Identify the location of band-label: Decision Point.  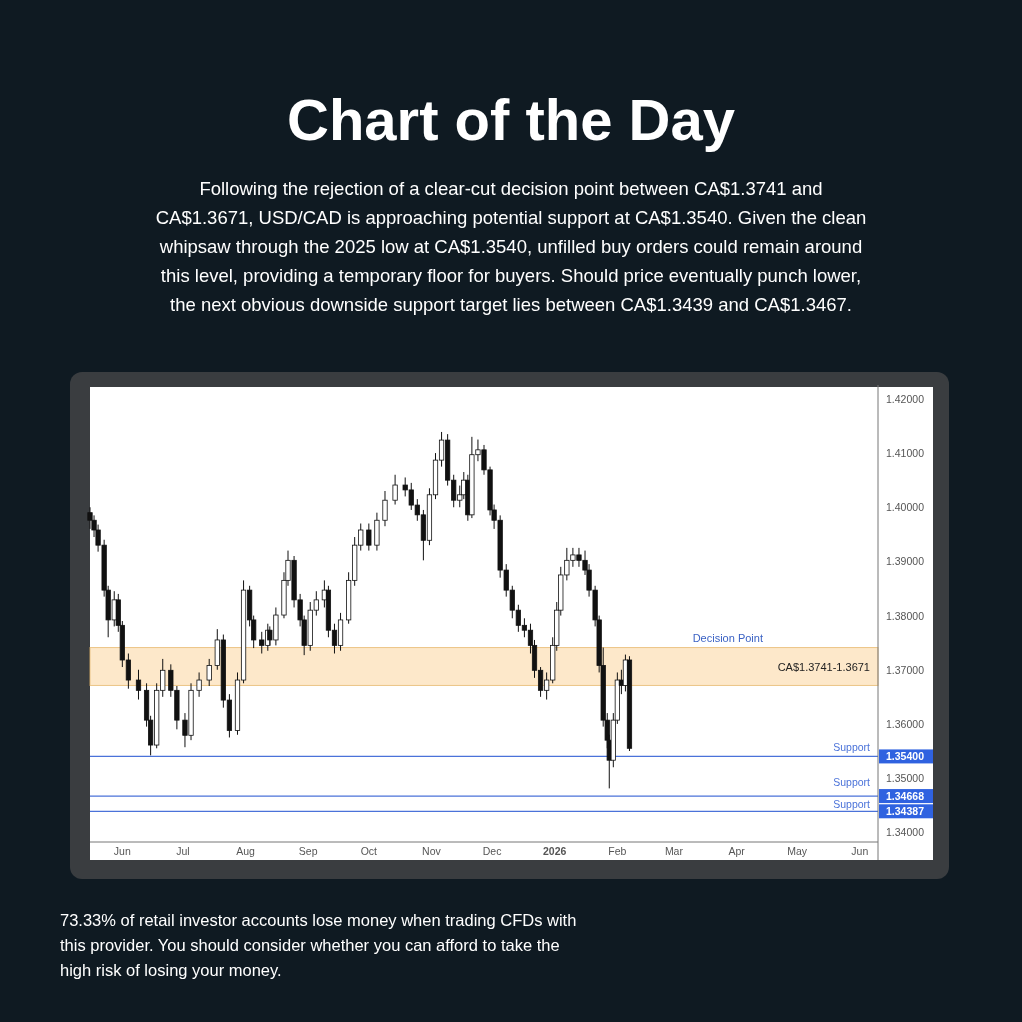
(727, 637).